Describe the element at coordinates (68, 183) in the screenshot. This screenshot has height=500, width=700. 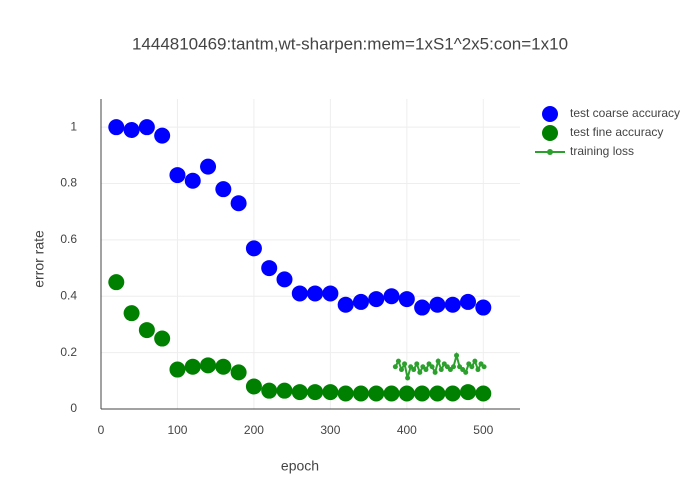
I see `y-tick-label: 0.8` at that location.